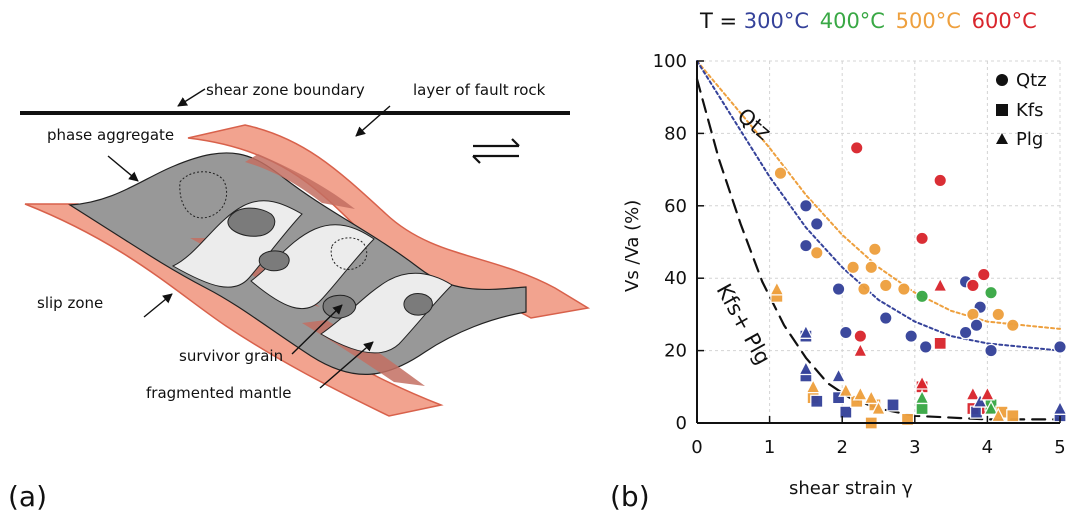  What do you see at coordinates (769, 447) in the screenshot?
I see `x-tick-label: 1` at bounding box center [769, 447].